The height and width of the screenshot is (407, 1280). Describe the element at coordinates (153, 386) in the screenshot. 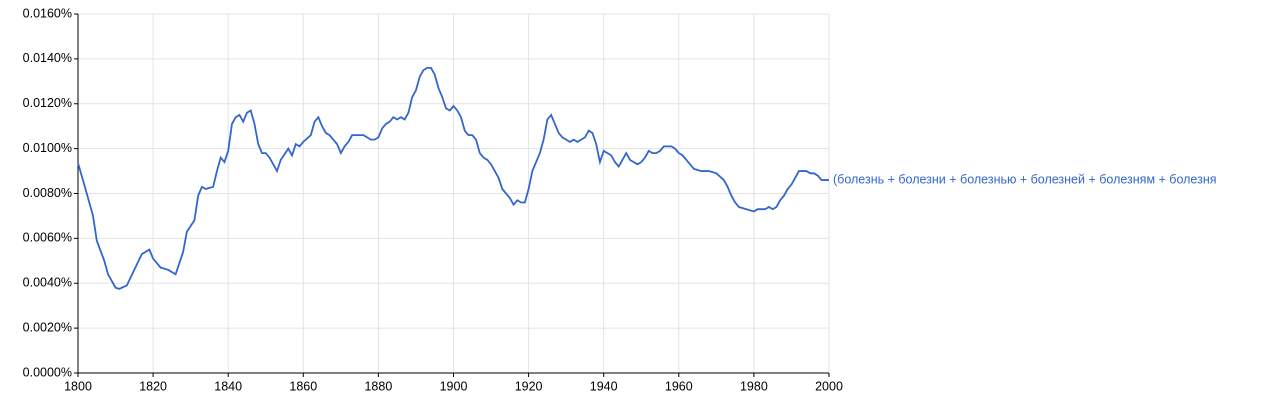

I see `x-tick-label: 1820` at that location.